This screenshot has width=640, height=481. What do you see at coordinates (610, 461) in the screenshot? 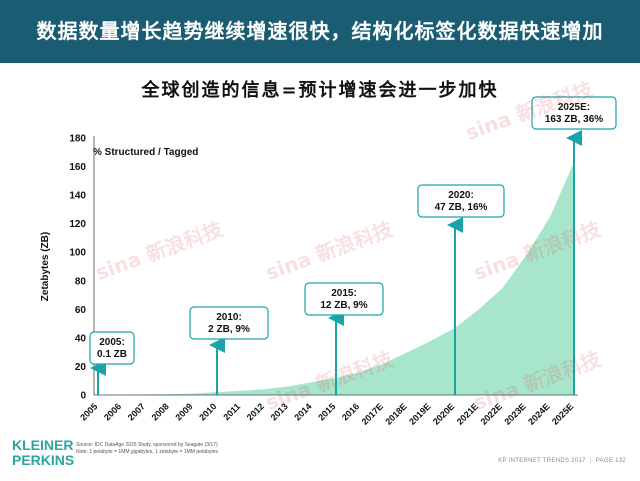
I see `footer-page: PAGE 132` at bounding box center [610, 461].